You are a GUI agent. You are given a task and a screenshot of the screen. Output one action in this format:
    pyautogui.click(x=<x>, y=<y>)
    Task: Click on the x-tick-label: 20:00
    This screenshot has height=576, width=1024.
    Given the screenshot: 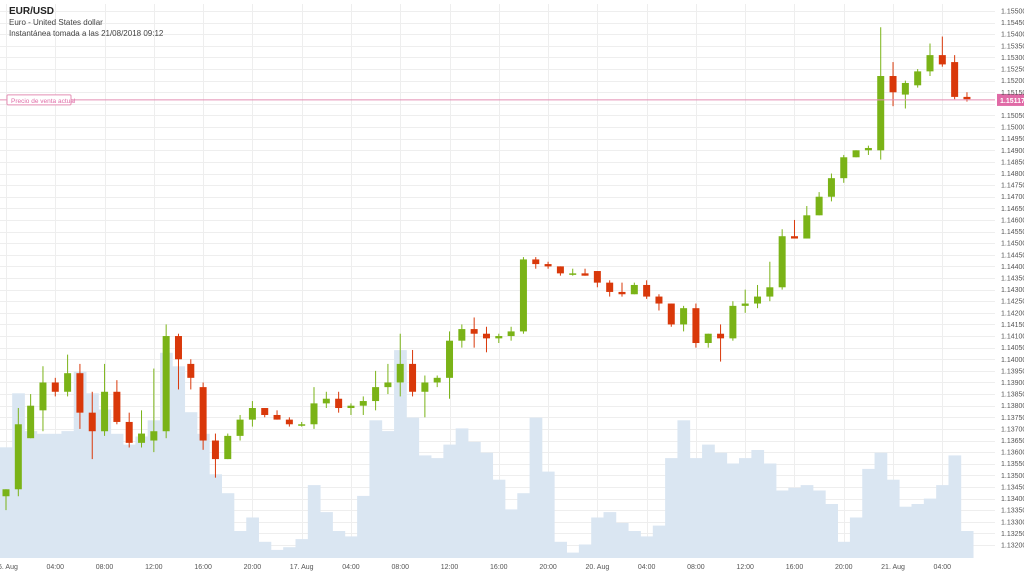 What is the action you would take?
    pyautogui.click(x=253, y=567)
    